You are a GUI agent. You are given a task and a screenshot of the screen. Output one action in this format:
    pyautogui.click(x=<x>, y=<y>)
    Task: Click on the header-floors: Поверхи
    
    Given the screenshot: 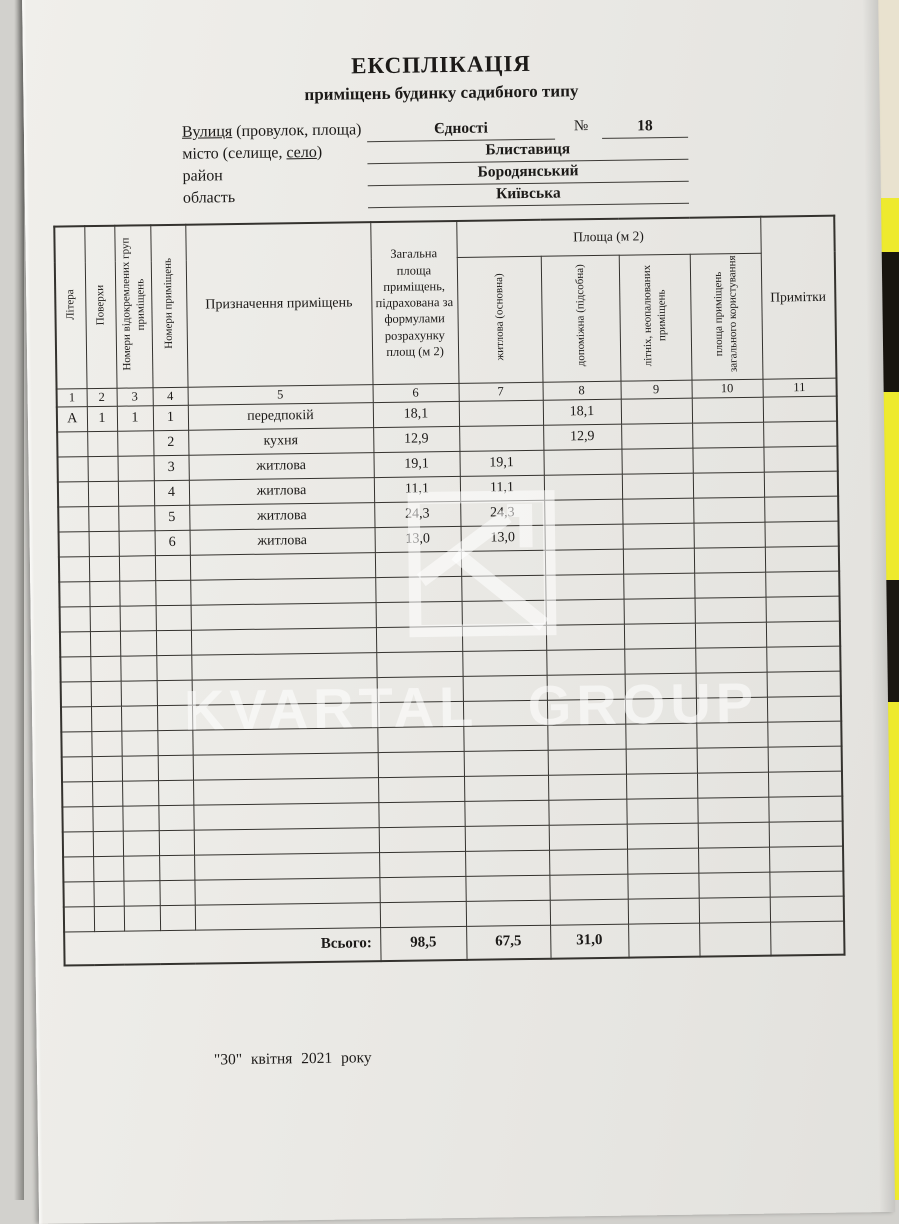 What is the action you would take?
    pyautogui.click(x=100, y=307)
    